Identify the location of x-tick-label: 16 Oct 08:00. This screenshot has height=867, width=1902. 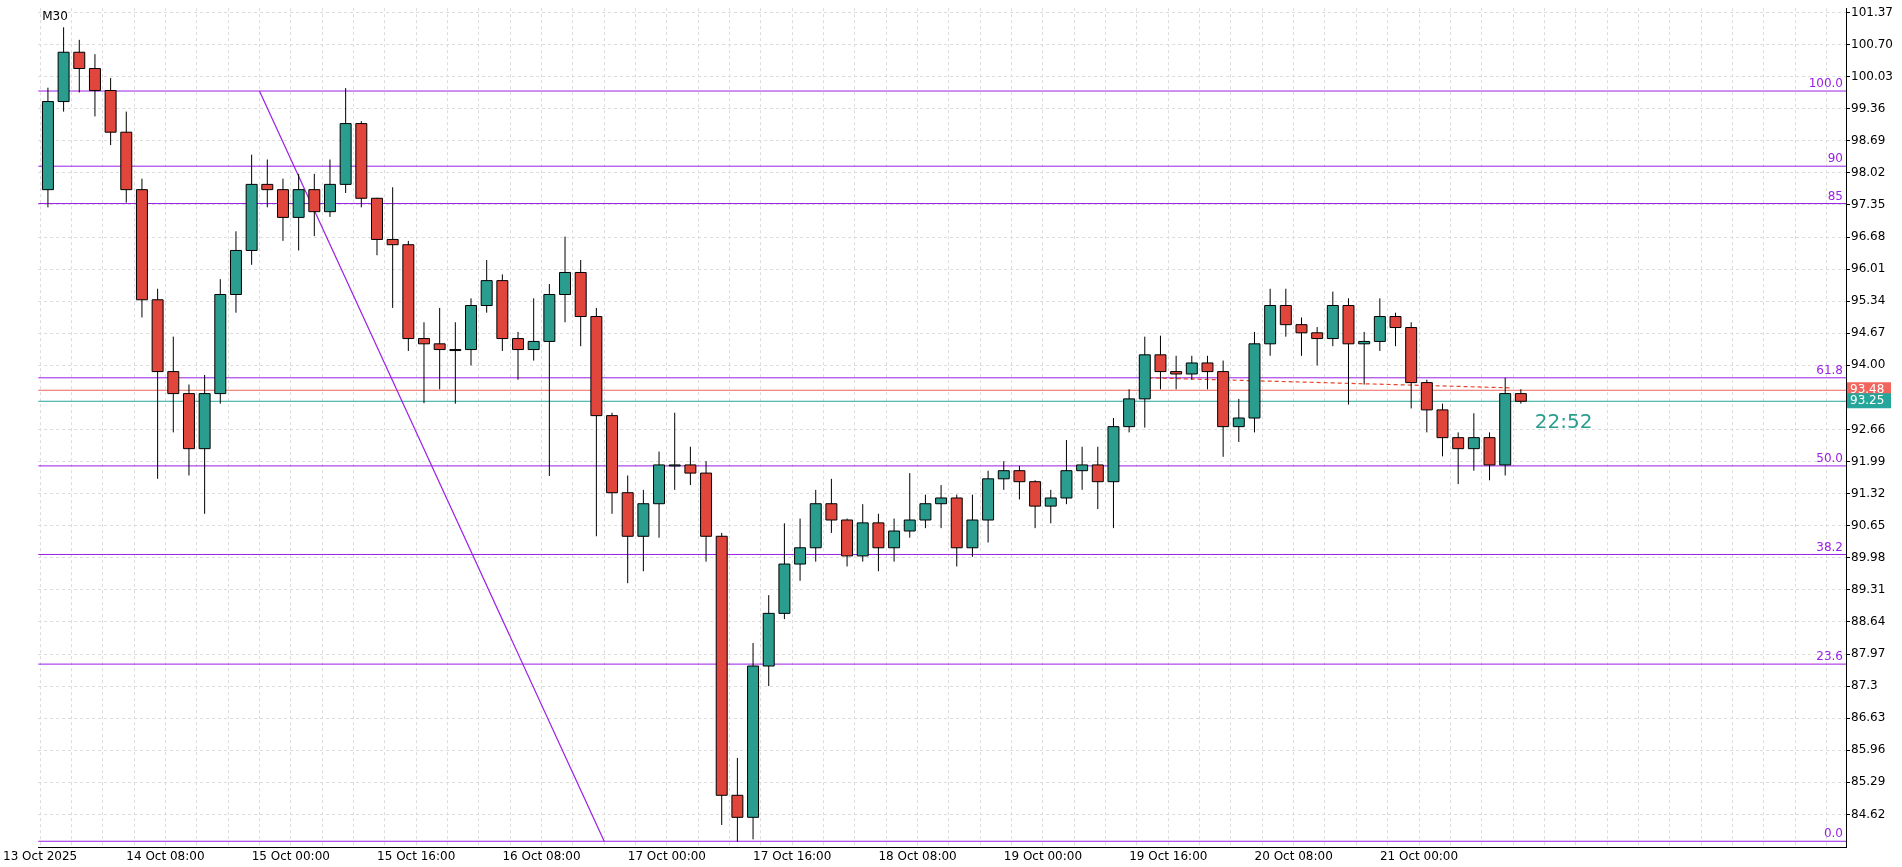
(541, 856).